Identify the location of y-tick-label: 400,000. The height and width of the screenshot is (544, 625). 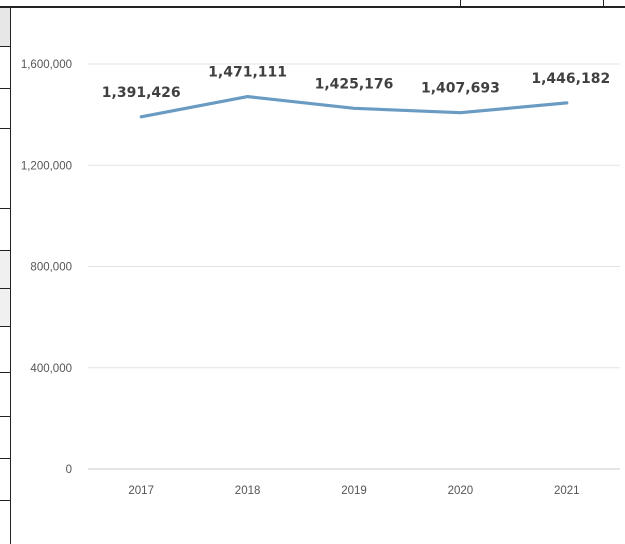
(51, 369).